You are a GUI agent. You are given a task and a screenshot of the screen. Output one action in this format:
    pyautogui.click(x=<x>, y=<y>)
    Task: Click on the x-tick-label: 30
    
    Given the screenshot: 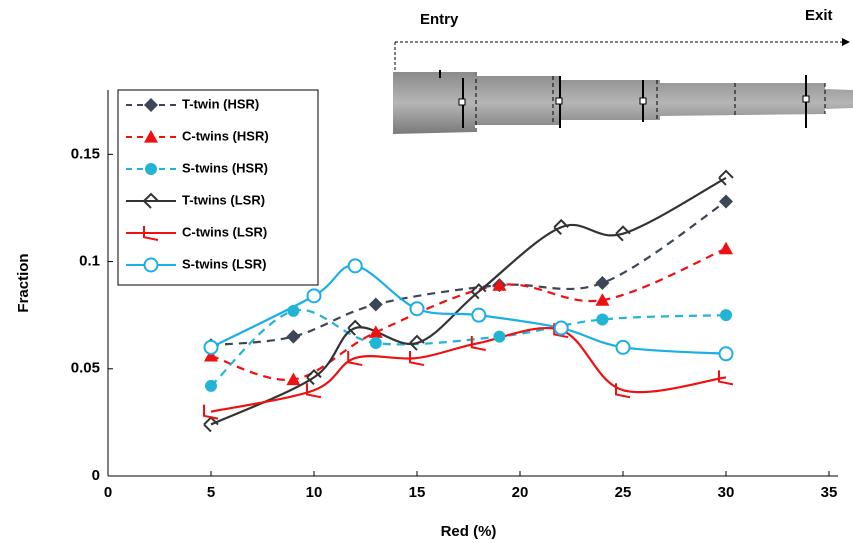 What is the action you would take?
    pyautogui.click(x=726, y=492)
    